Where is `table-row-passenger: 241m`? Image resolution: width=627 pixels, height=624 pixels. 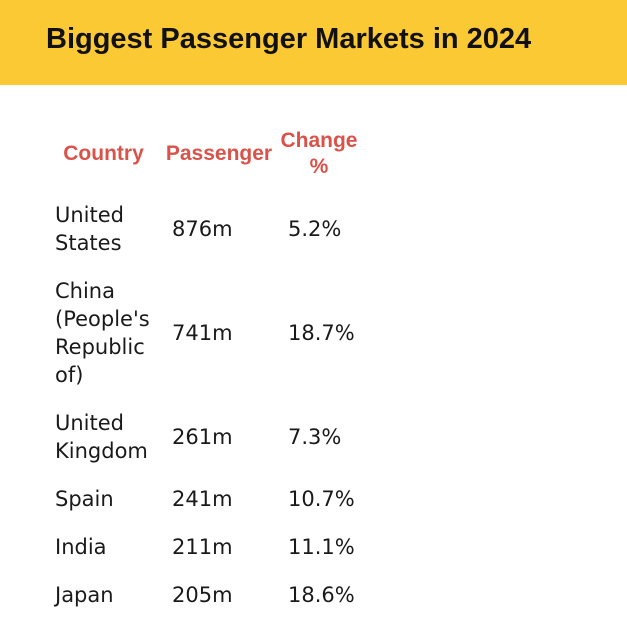
table-row-passenger: 241m is located at coordinates (202, 499).